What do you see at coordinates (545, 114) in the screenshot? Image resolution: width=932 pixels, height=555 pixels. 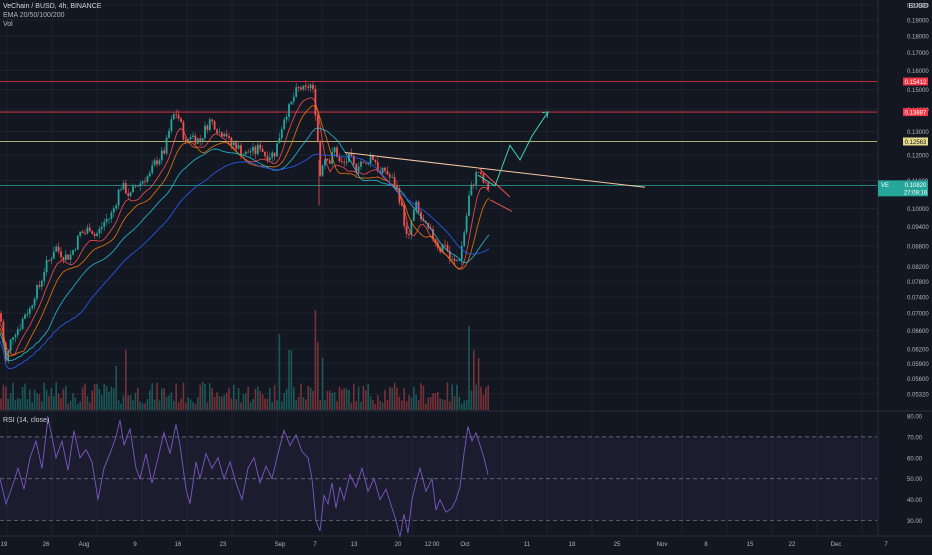 I see `projection-arrowhead` at bounding box center [545, 114].